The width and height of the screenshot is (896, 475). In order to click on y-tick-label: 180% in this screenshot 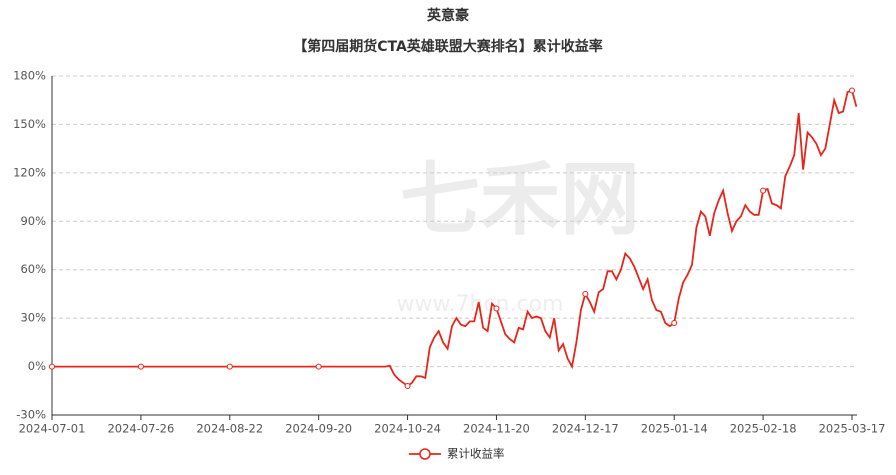, I will do `click(29, 76)`.